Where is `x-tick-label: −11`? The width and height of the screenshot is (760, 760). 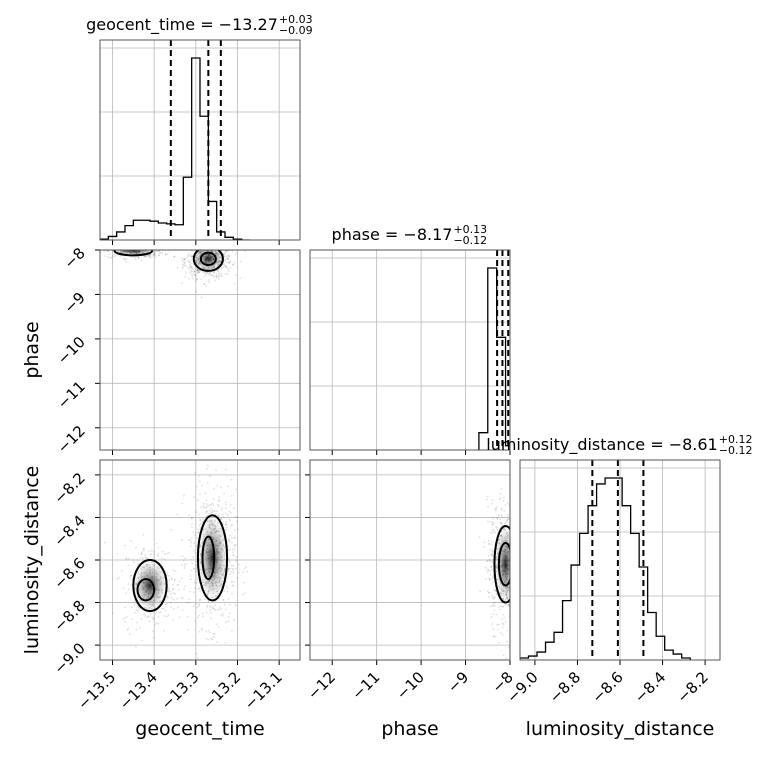
x-tick-label: −11 is located at coordinates (365, 685).